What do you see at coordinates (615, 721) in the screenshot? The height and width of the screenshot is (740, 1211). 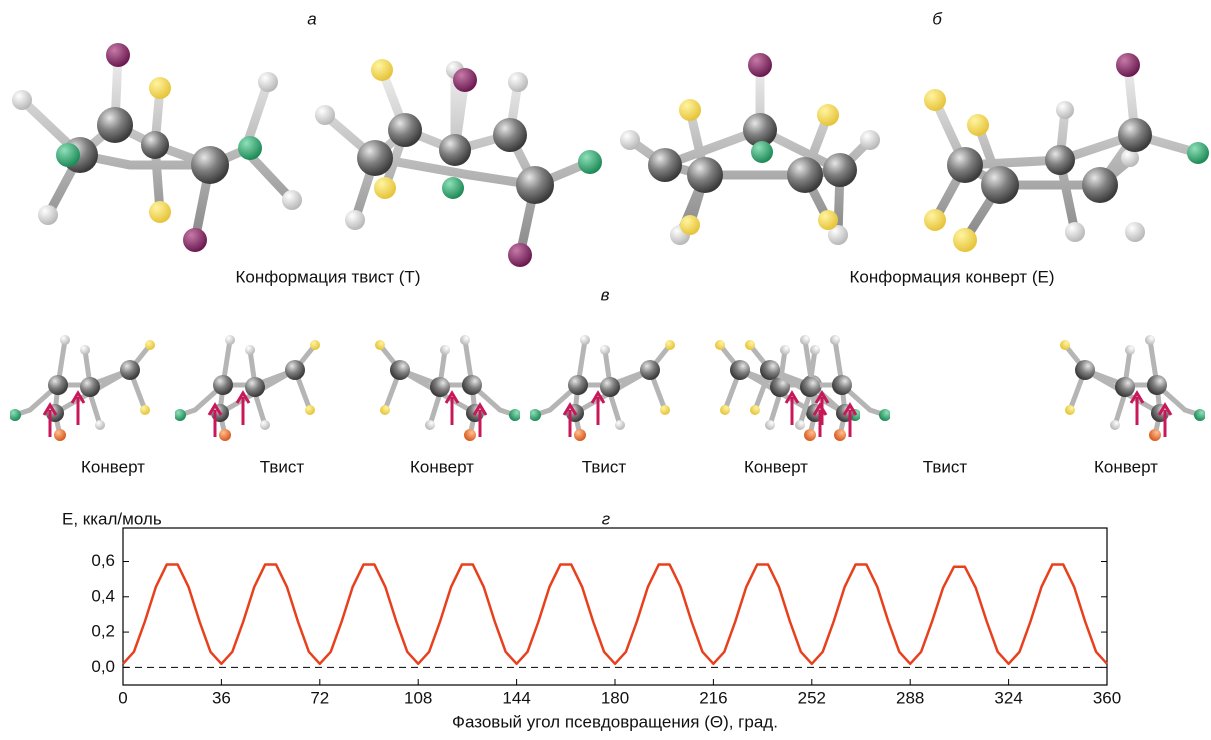 I see `x-axis-label: Фазовый угол псевдовращения (Θ), град.` at bounding box center [615, 721].